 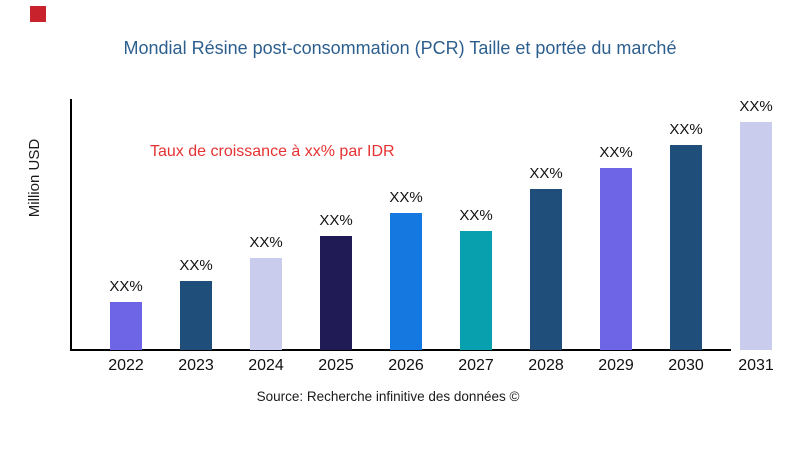 What do you see at coordinates (546, 269) in the screenshot?
I see `bar-2028` at bounding box center [546, 269].